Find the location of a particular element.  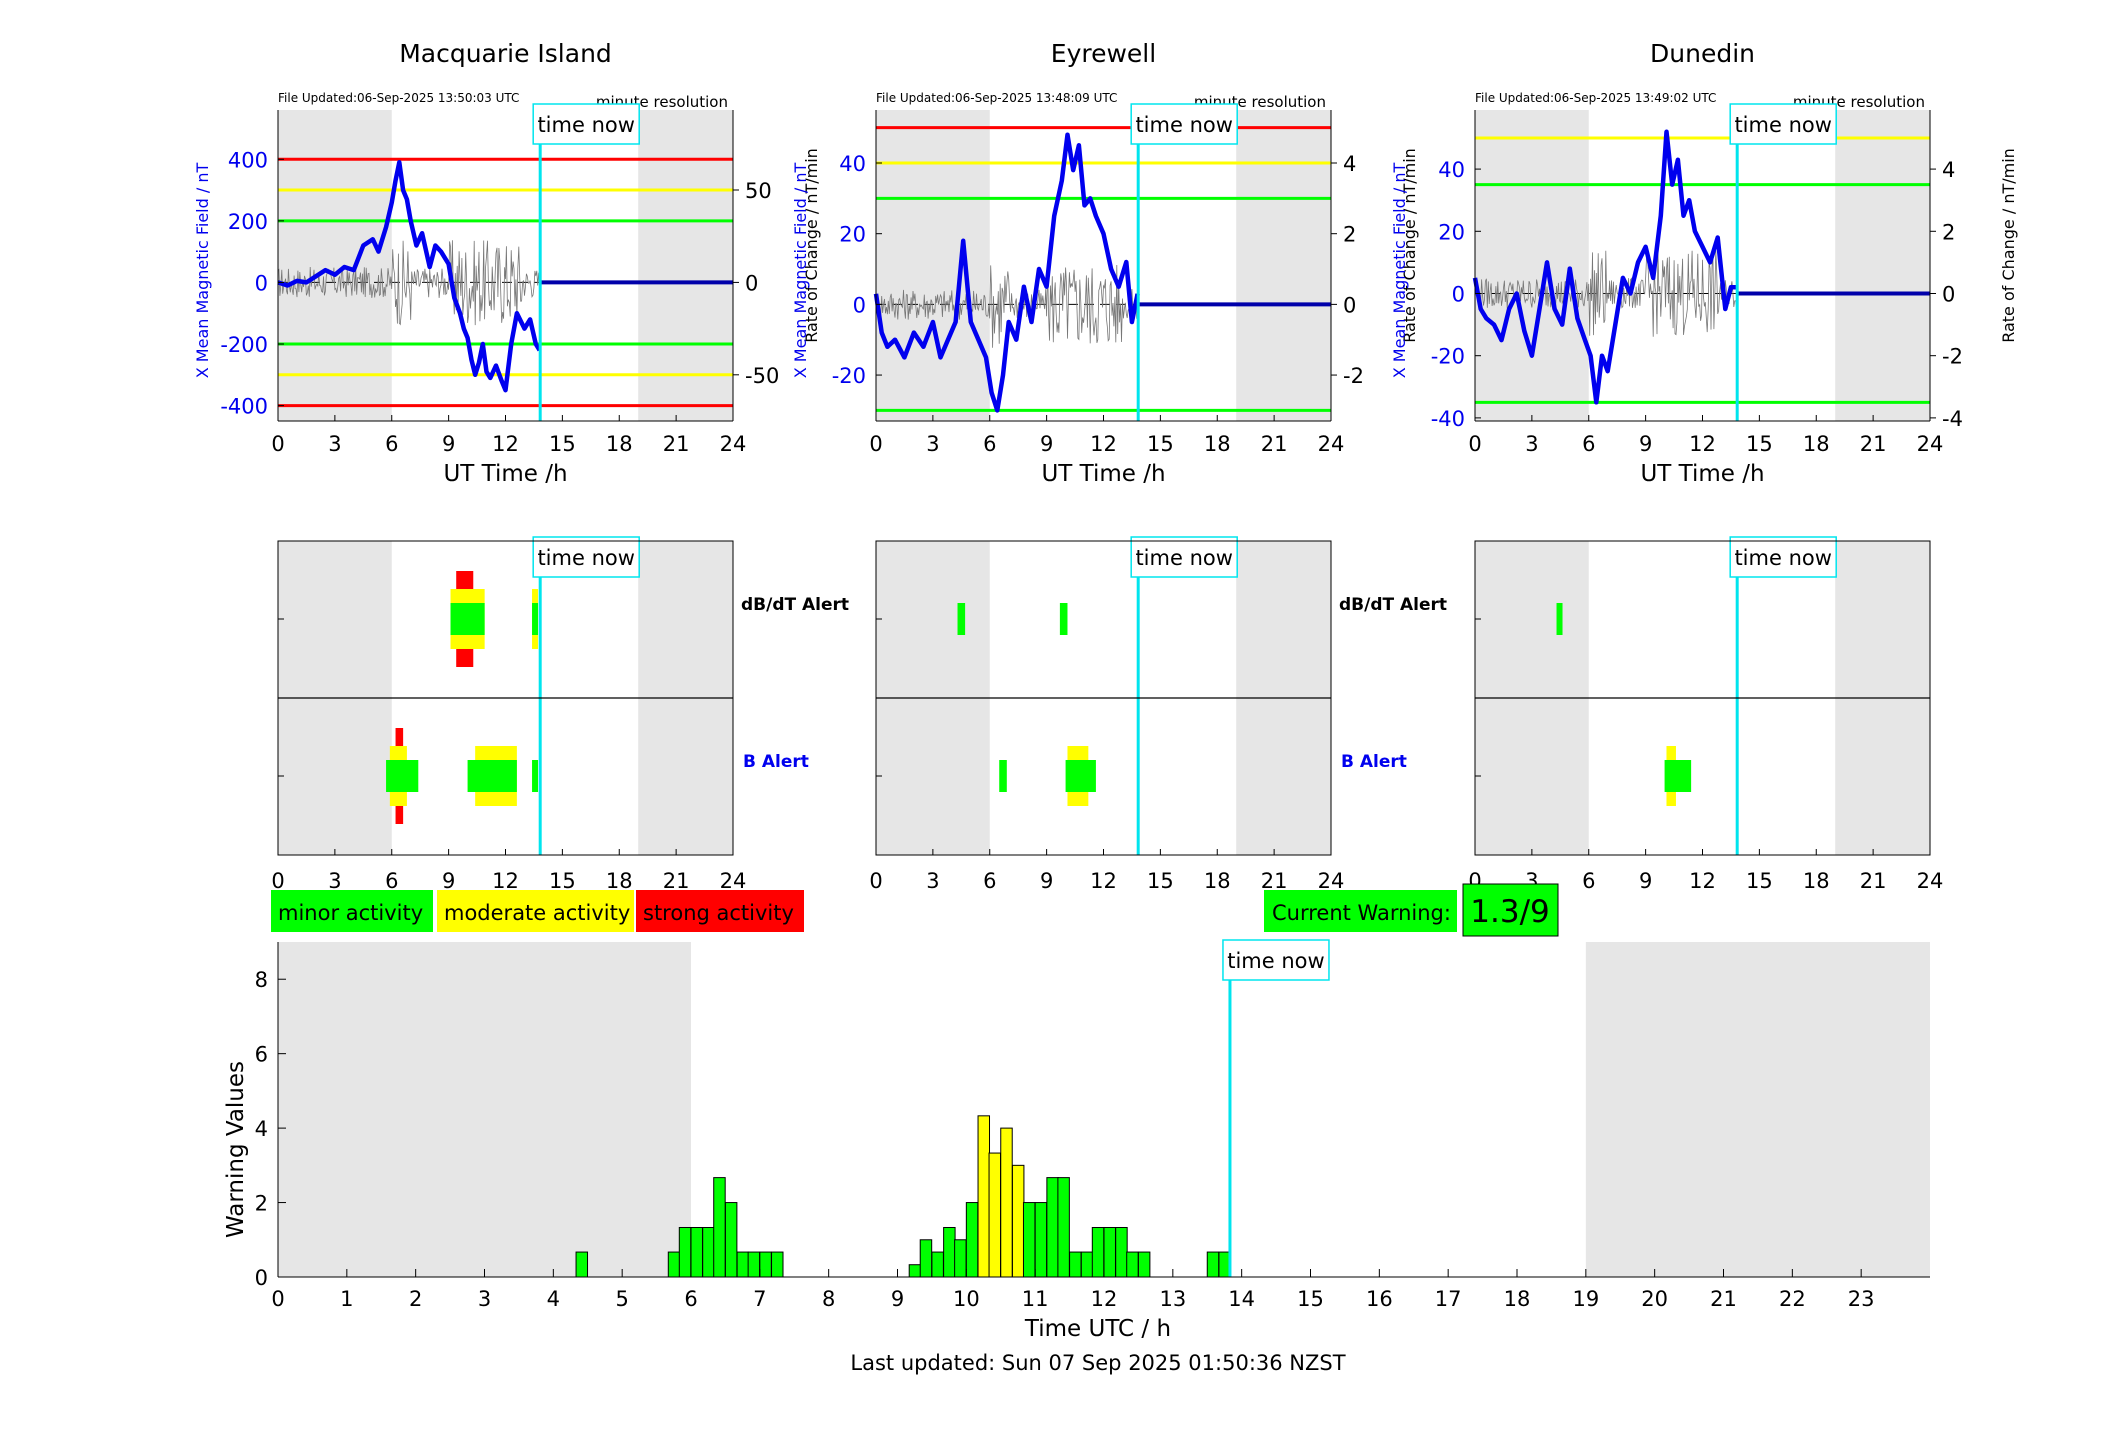

rate-of-change-trace is located at coordinates (1006, 306).